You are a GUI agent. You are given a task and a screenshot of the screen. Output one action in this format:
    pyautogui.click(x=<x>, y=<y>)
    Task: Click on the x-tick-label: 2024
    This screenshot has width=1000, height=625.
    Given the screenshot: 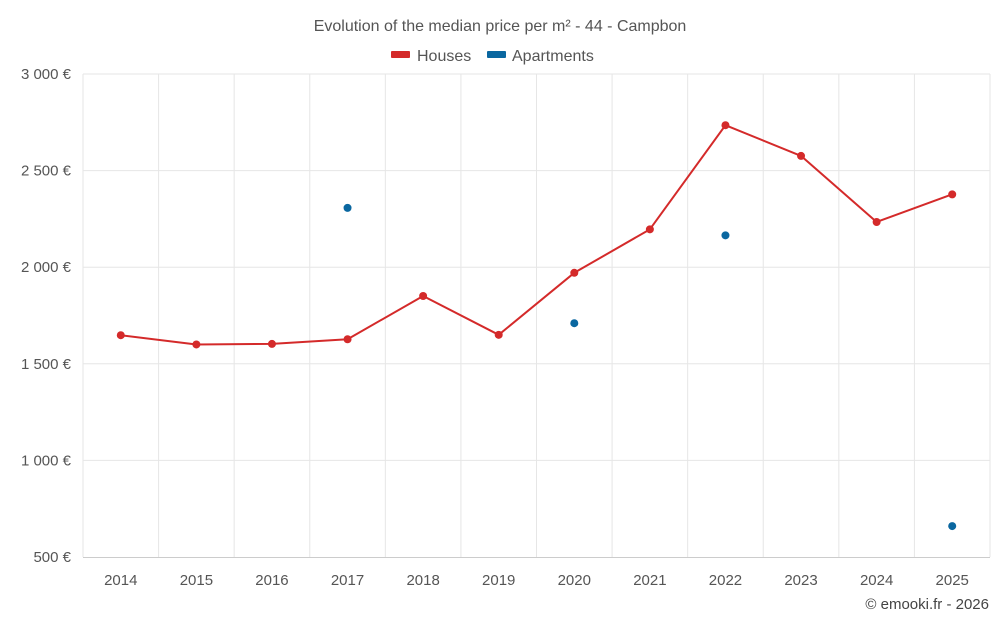 What is the action you would take?
    pyautogui.click(x=876, y=580)
    